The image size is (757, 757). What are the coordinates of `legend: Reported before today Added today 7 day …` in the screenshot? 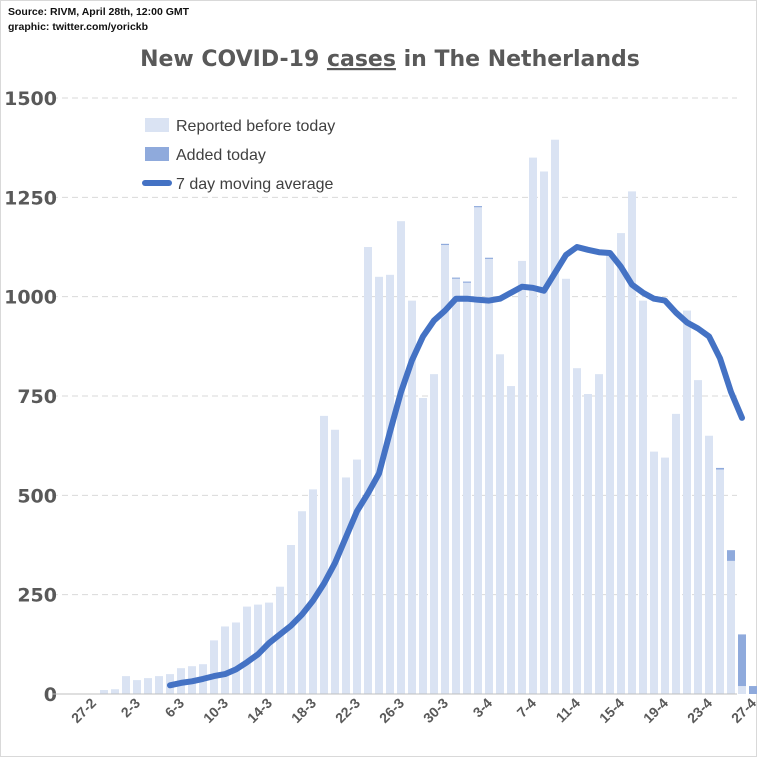 It's located at (238, 155).